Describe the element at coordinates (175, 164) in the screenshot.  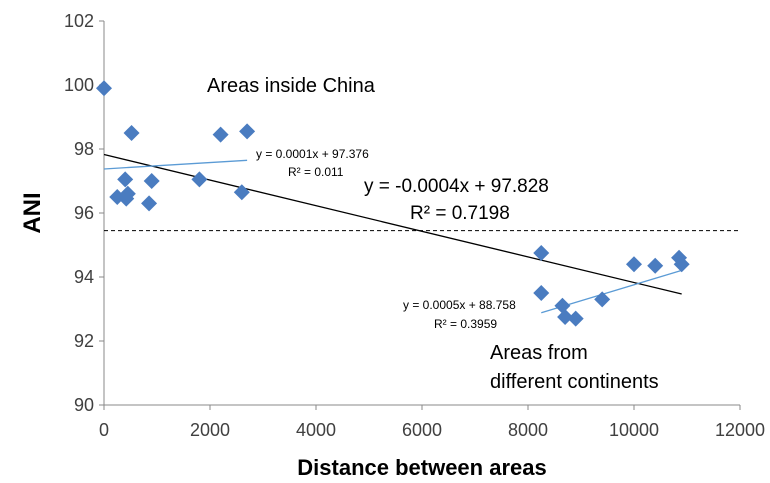
I see `trendline-china` at that location.